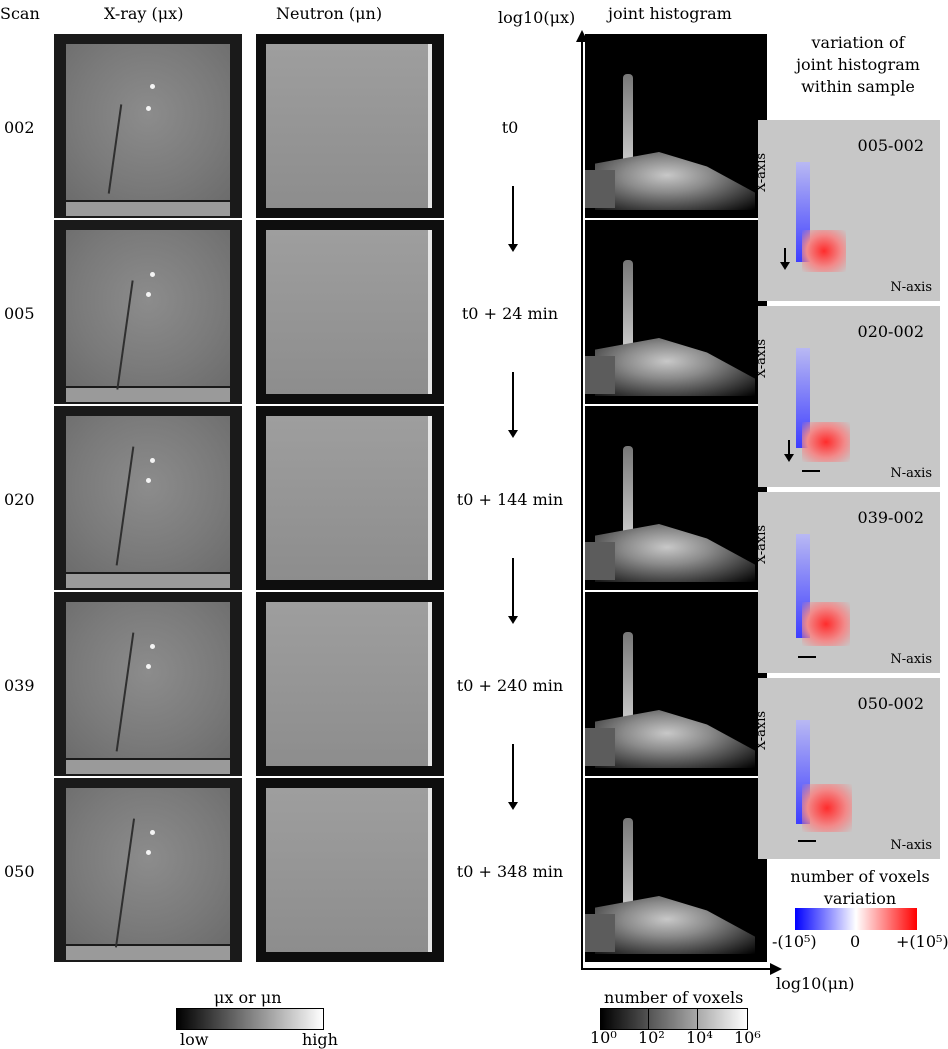  I want to click on scan-id: 002, so click(19, 127).